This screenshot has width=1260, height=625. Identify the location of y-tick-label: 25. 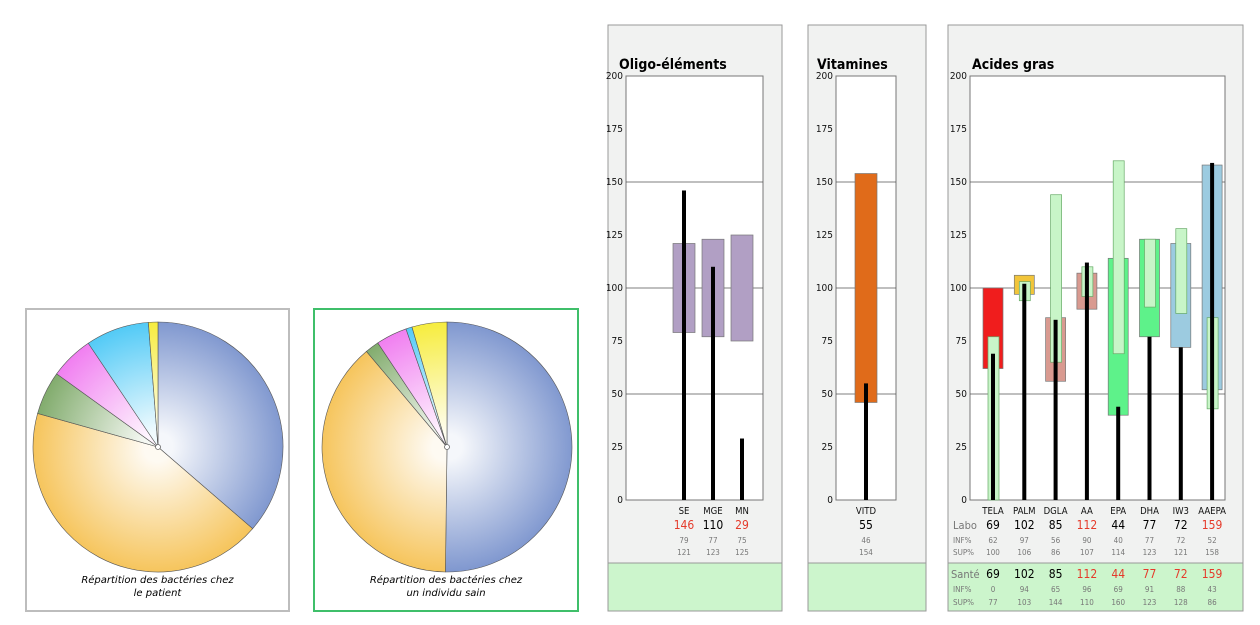
(617, 447).